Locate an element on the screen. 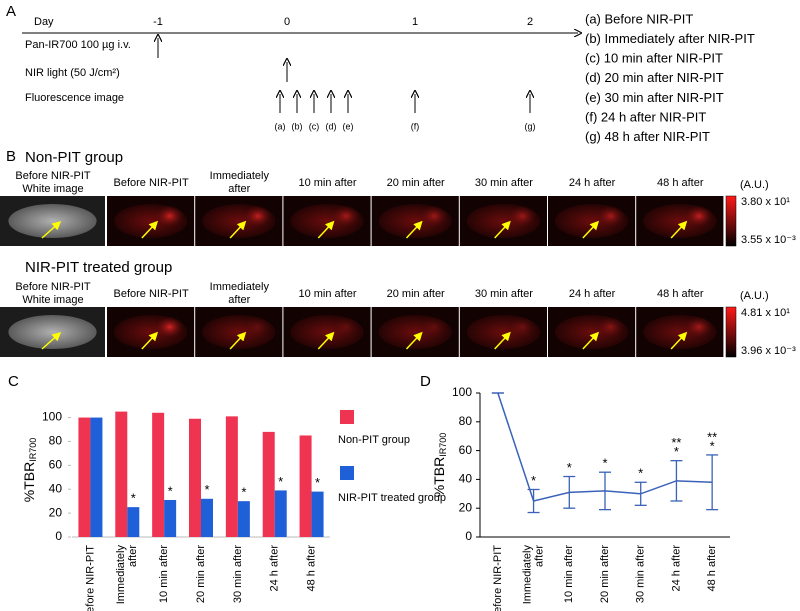  color-bar-max: 4.81 x 10¹ is located at coordinates (765, 313).